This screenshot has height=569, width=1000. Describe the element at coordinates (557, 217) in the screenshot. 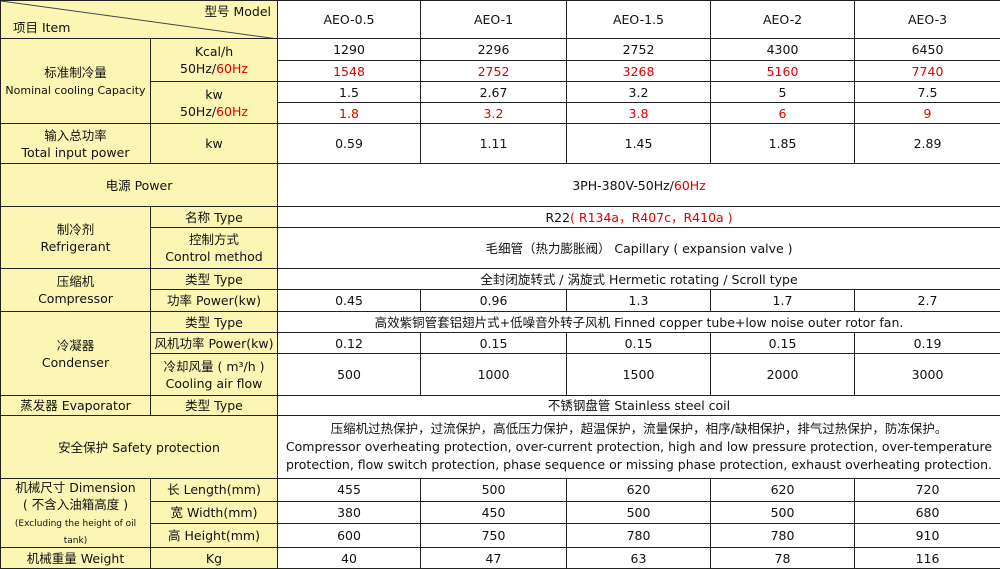

I see `value: R22` at that location.